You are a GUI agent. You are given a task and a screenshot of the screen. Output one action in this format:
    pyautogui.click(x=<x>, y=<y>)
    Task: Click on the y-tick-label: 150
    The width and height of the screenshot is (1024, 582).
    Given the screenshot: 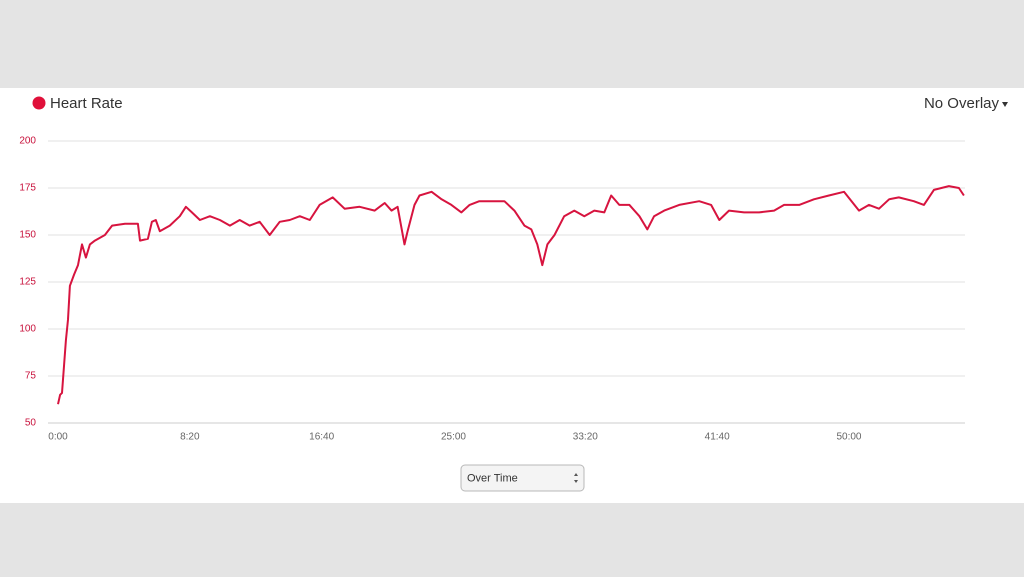 What is the action you would take?
    pyautogui.click(x=27, y=235)
    